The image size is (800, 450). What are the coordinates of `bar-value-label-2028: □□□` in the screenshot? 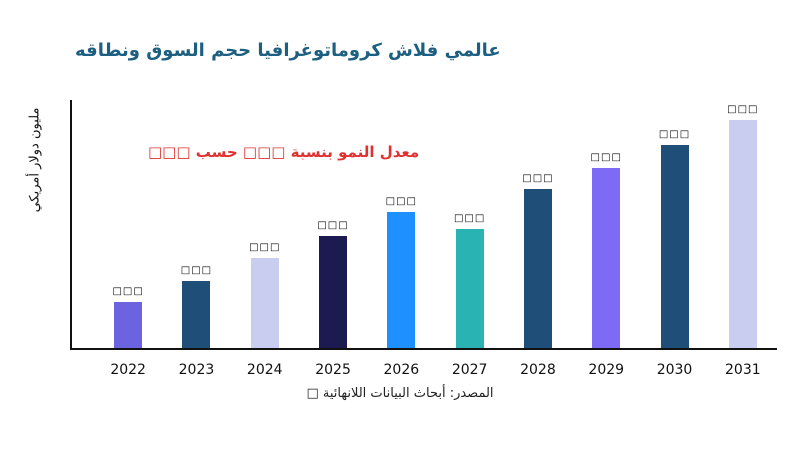 It's located at (538, 178).